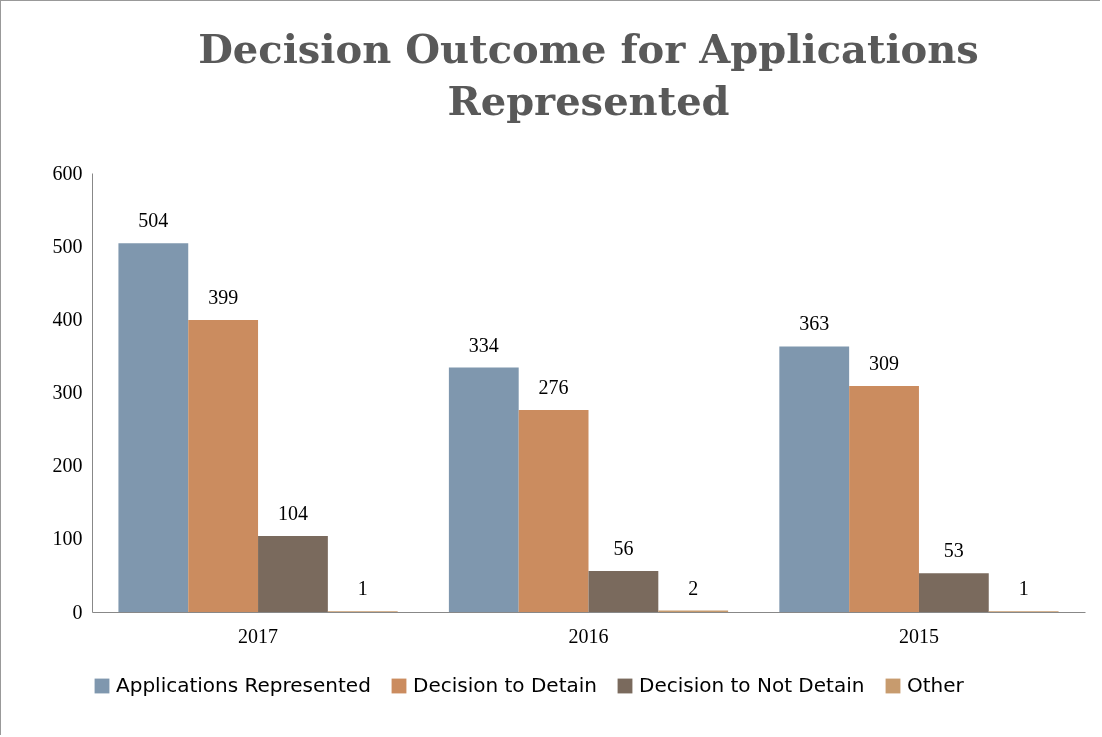 This screenshot has height=737, width=1102. I want to click on y-tick-label: 300, so click(67, 392).